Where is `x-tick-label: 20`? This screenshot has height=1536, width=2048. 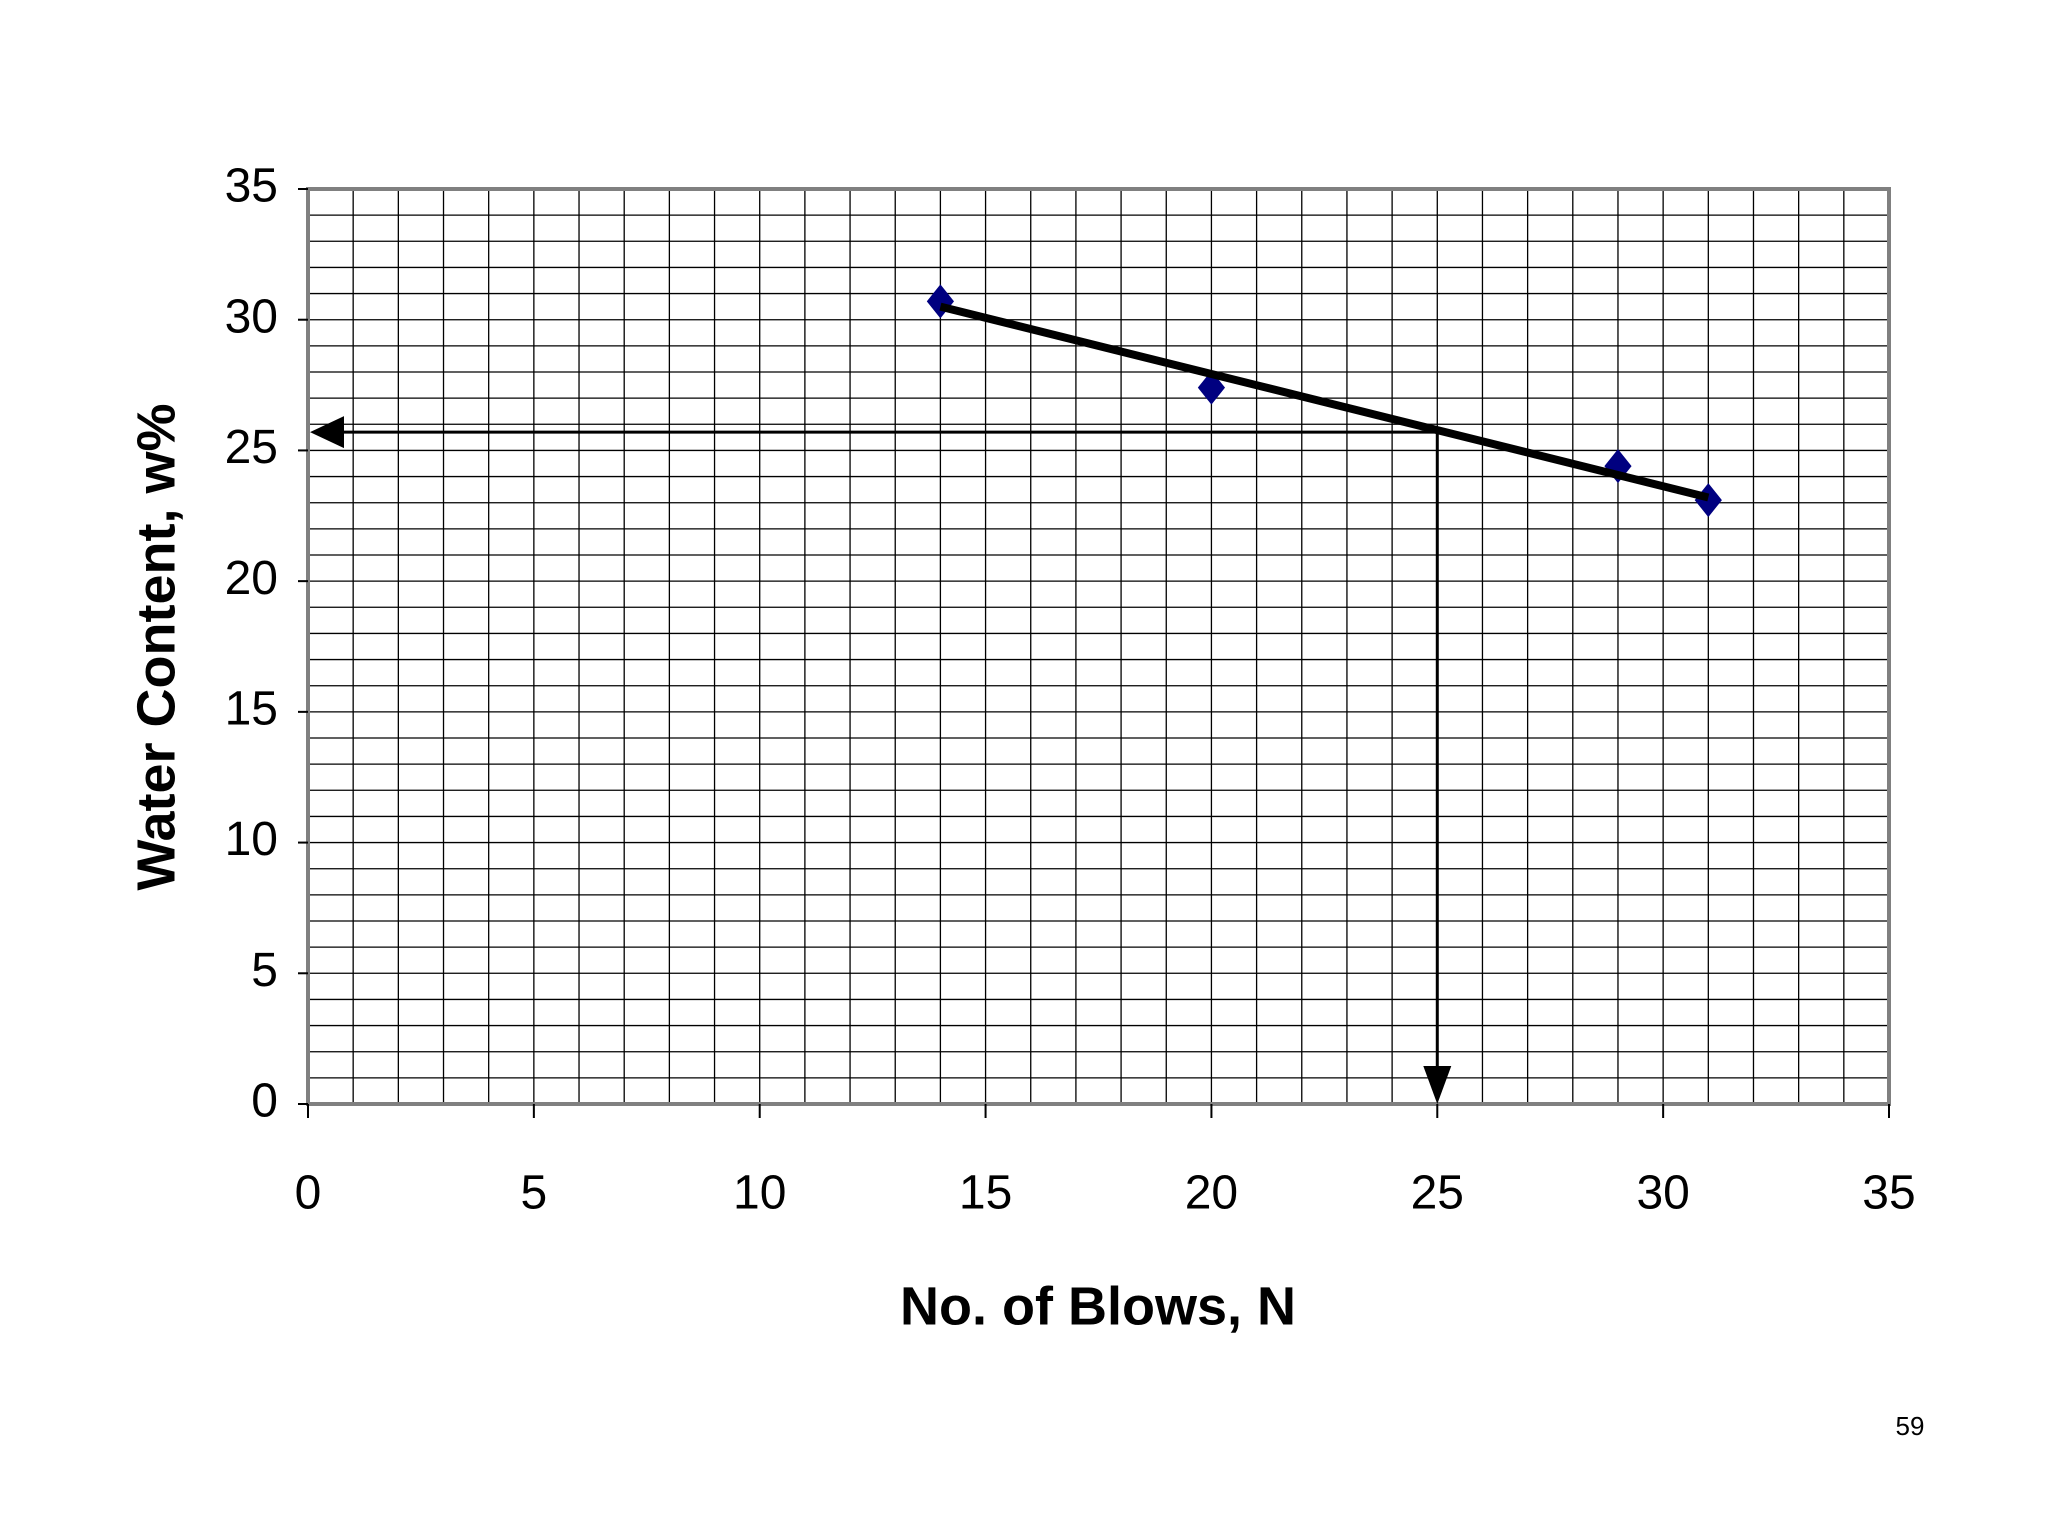
x-tick-label: 20 is located at coordinates (1211, 1193).